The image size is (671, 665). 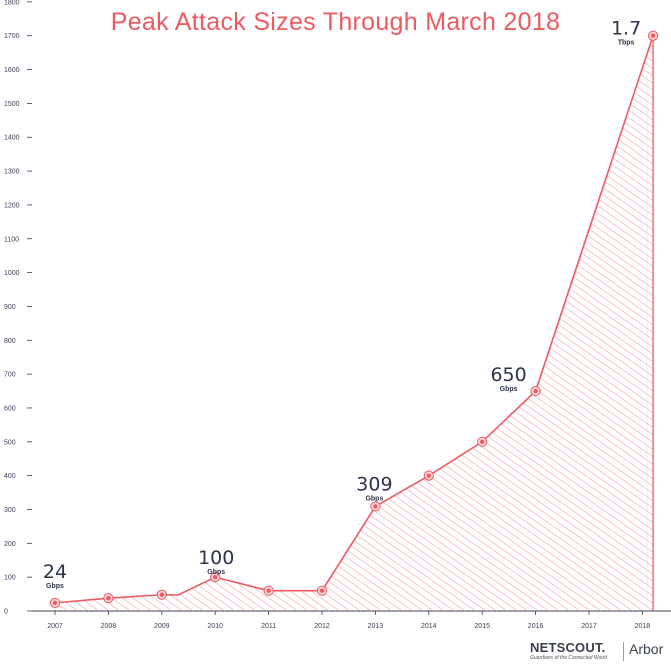 I want to click on annotation-unit: Tbps, so click(x=626, y=43).